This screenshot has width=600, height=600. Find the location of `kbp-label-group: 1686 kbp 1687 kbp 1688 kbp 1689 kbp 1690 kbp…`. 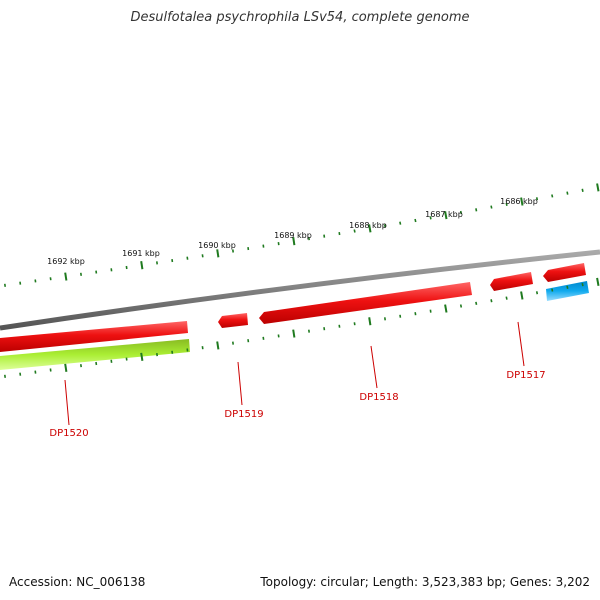

kbp-label-group: 1686 kbp 1687 kbp 1688 kbp 1689 kbp 1690 kbp… is located at coordinates (292, 231).